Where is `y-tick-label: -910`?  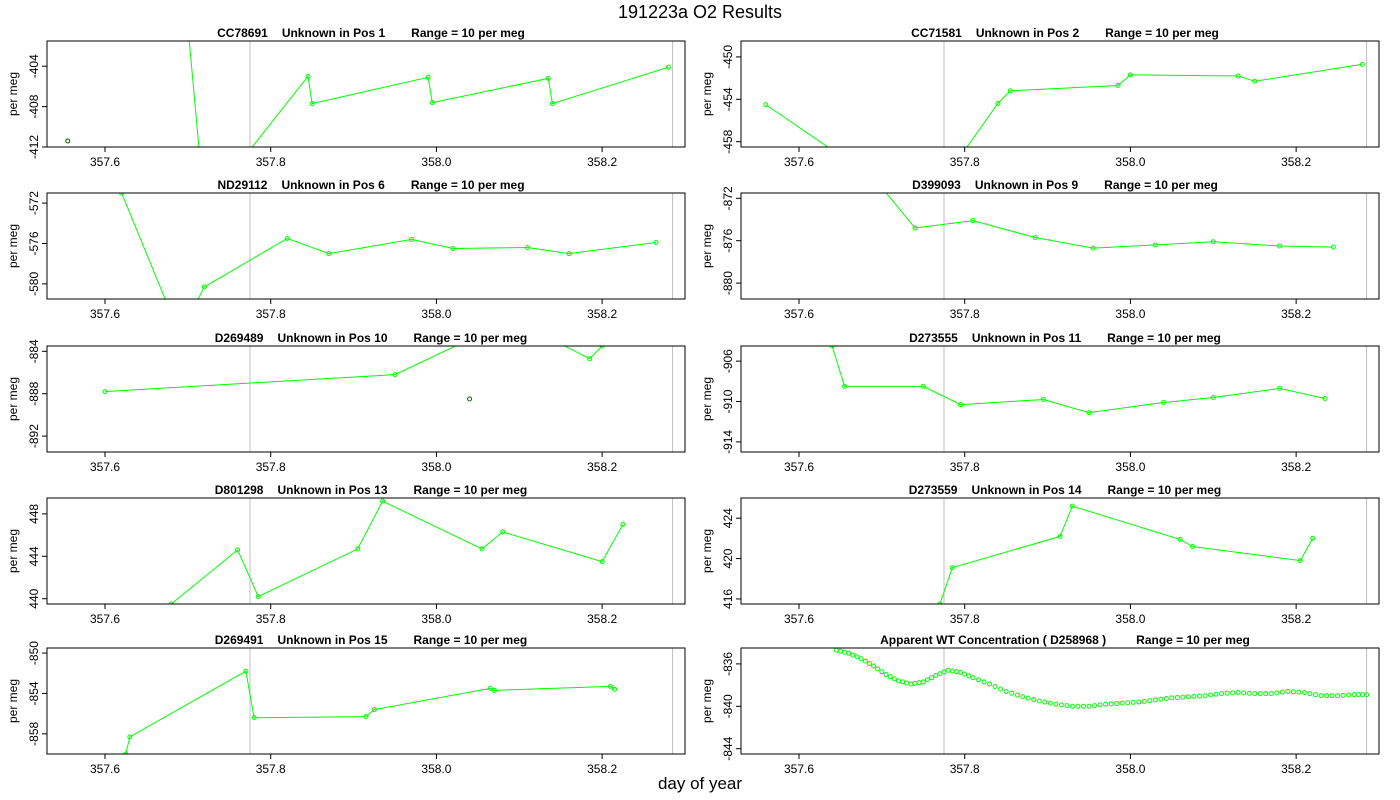
y-tick-label: -910 is located at coordinates (728, 401).